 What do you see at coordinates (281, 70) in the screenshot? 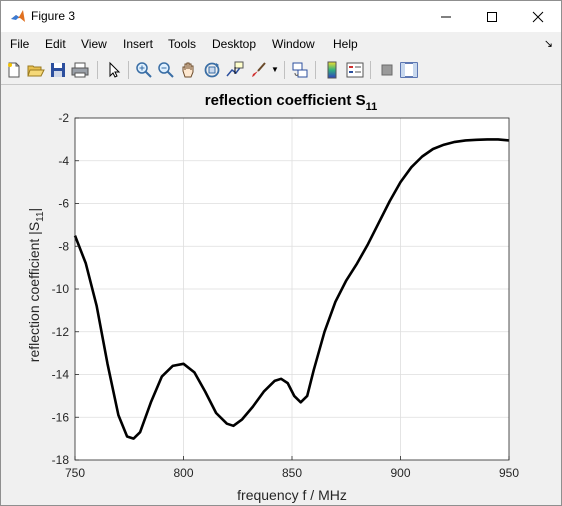
I see `figure-toolbar: ▼` at bounding box center [281, 70].